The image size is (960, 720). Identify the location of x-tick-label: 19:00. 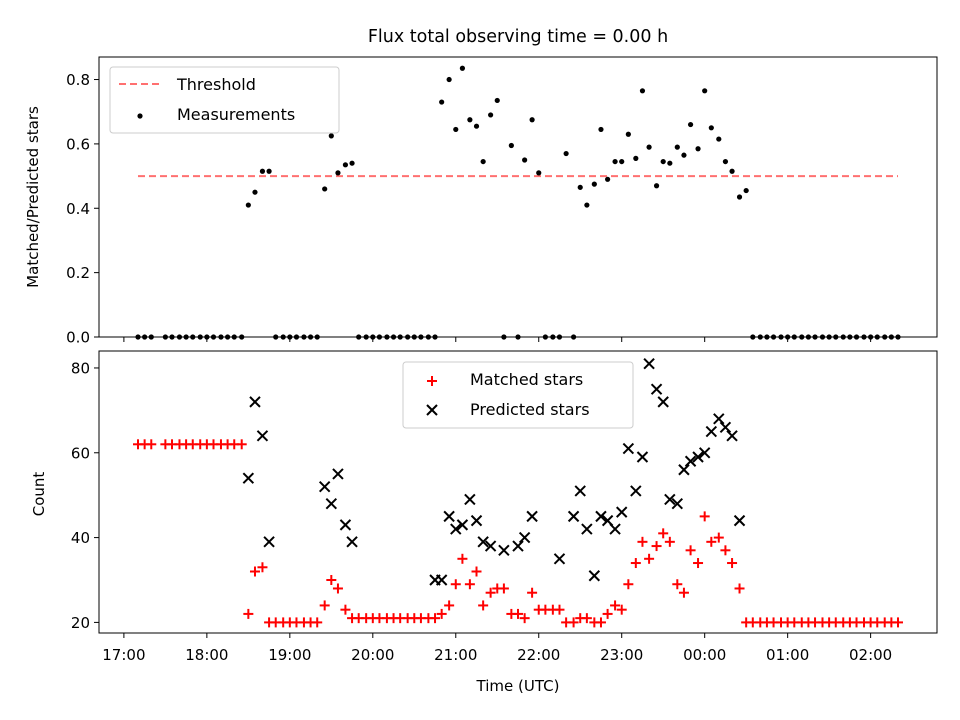
(289, 655).